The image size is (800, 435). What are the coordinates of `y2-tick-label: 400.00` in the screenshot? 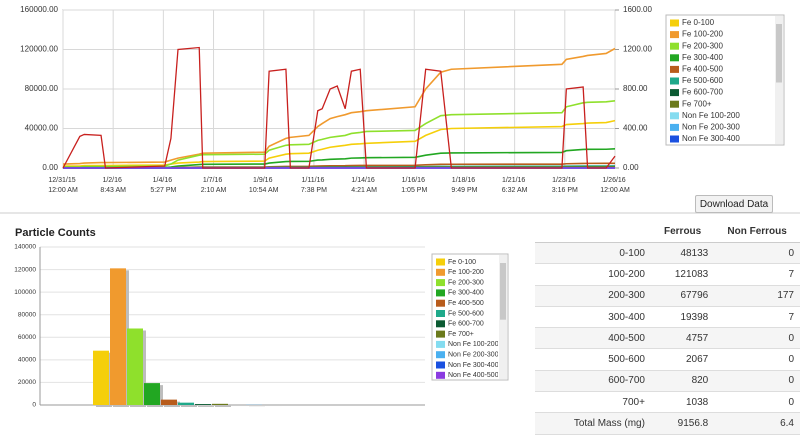 It's located at (635, 128).